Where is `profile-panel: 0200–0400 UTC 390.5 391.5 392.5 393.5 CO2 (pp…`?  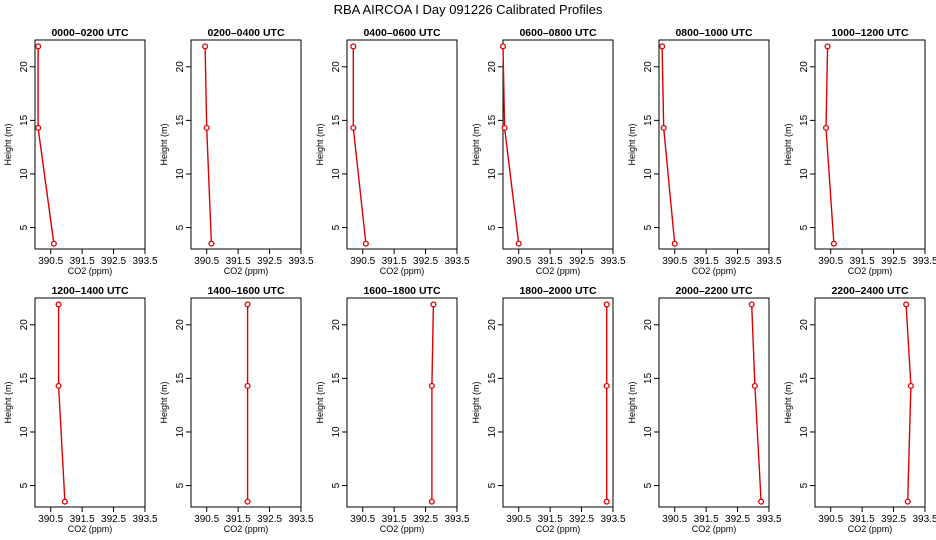
profile-panel: 0200–0400 UTC 390.5 391.5 392.5 393.5 CO2 (pp… is located at coordinates (236, 151).